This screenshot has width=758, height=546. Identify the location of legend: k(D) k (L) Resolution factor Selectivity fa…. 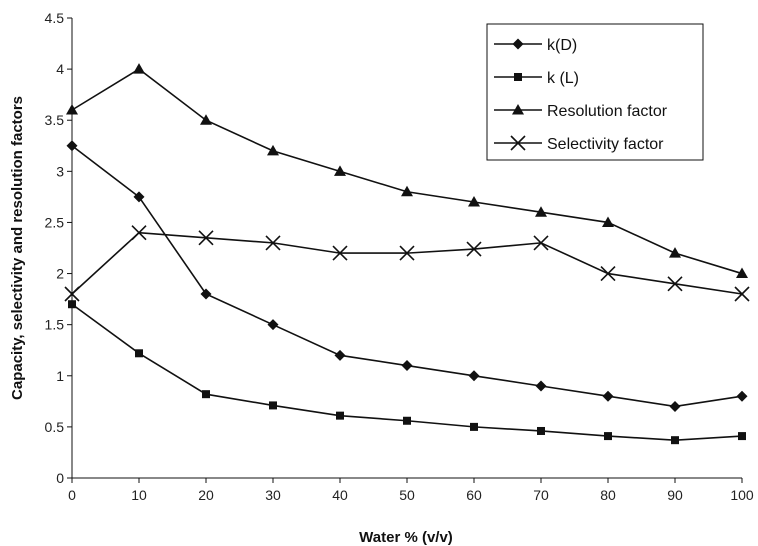
(595, 92).